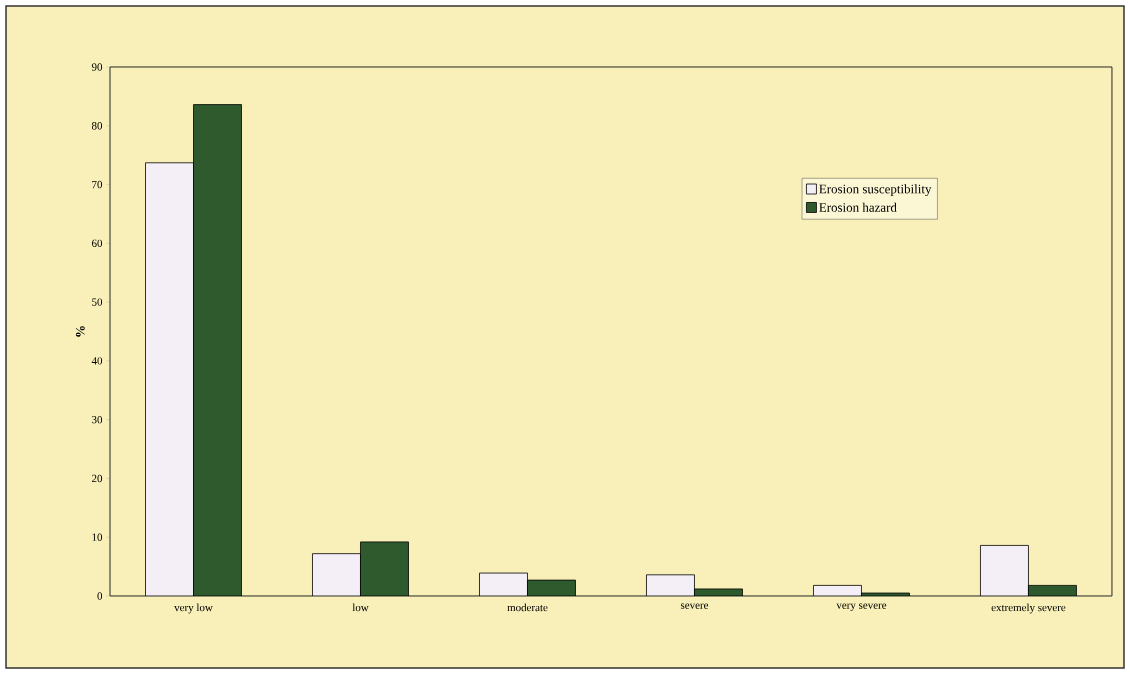 The height and width of the screenshot is (674, 1130). I want to click on legend-label: Erosion hazard, so click(858, 207).